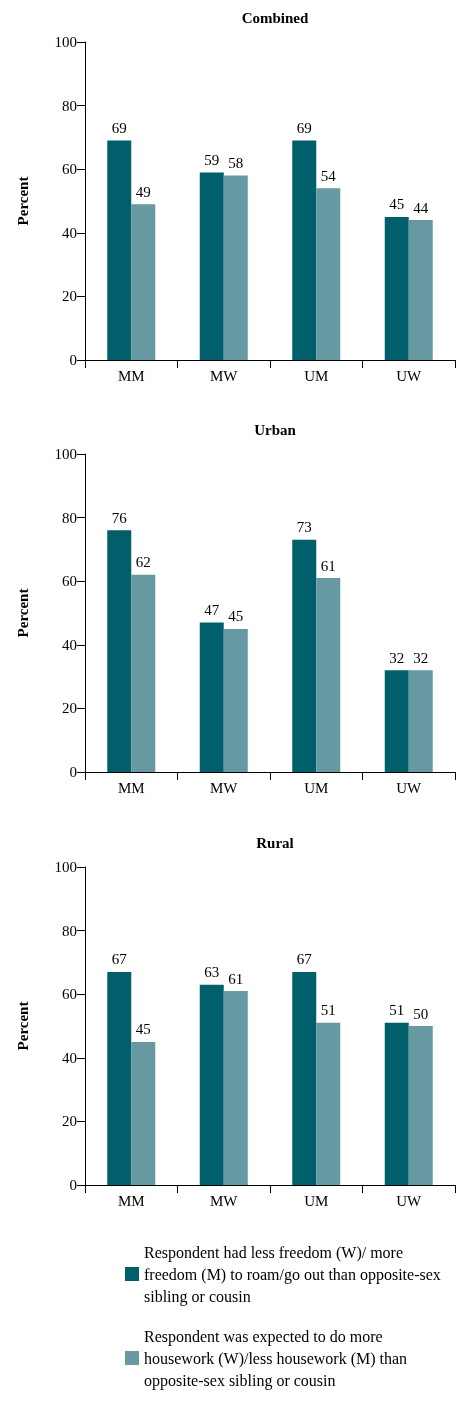 The height and width of the screenshot is (1416, 461). Describe the element at coordinates (278, 1358) in the screenshot. I see `legend-label: Respondent was expected to do more housework (W)/less housework (M) than opposite-sex sibling or cousin` at that location.